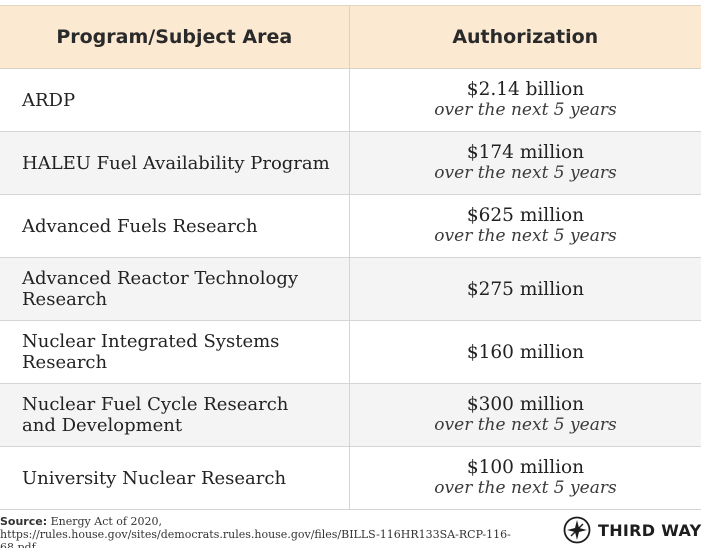 This screenshot has width=705, height=548. I want to click on authorization-cell: $2.14 billion over the next 5 years, so click(525, 100).